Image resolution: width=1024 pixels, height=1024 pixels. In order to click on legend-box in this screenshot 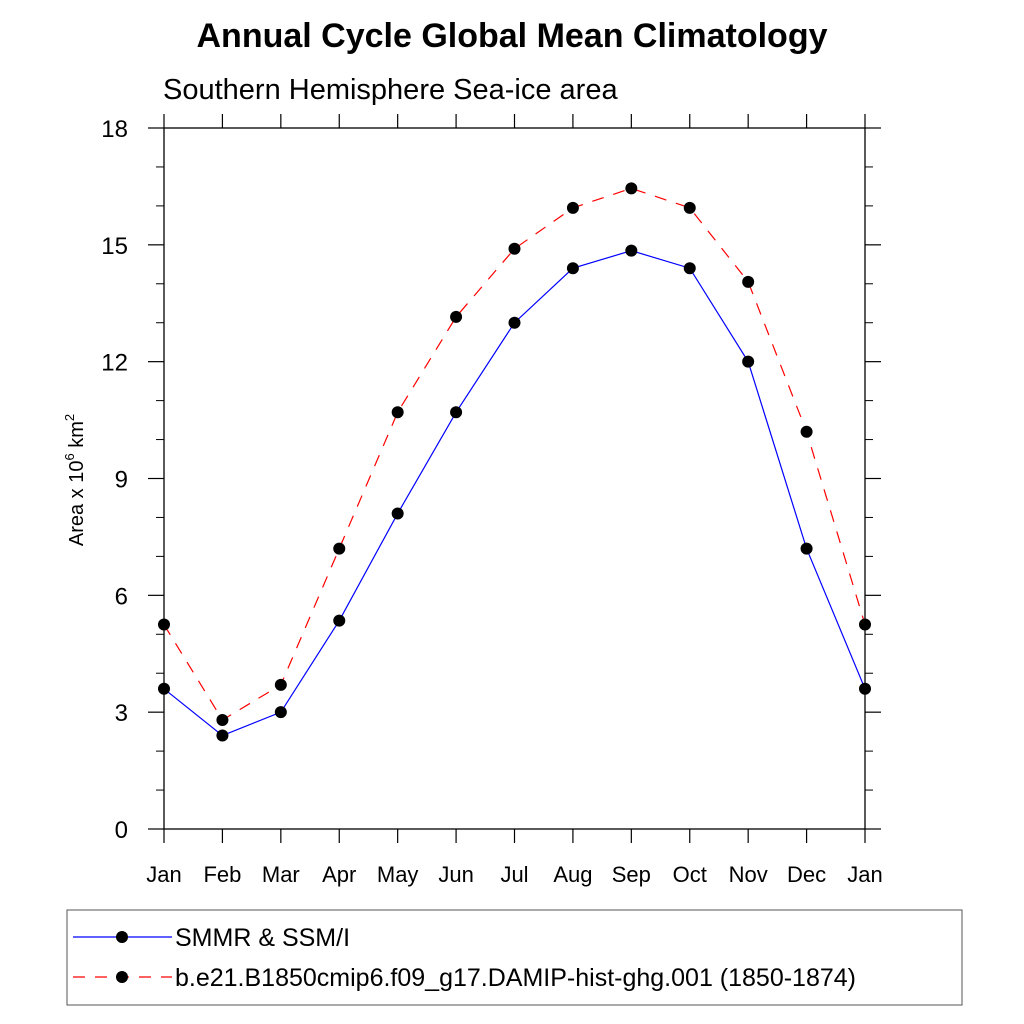, I will do `click(514, 957)`.